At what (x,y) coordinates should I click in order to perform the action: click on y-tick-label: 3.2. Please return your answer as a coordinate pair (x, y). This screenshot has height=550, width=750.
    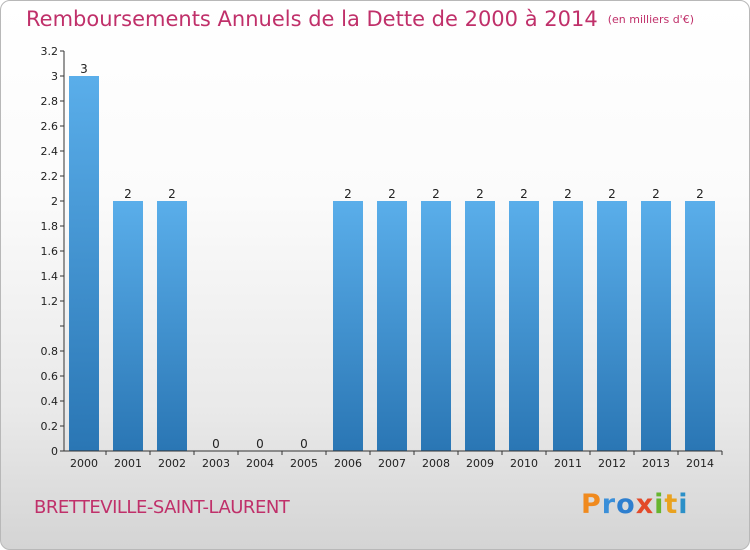
    Looking at the image, I should click on (50, 51).